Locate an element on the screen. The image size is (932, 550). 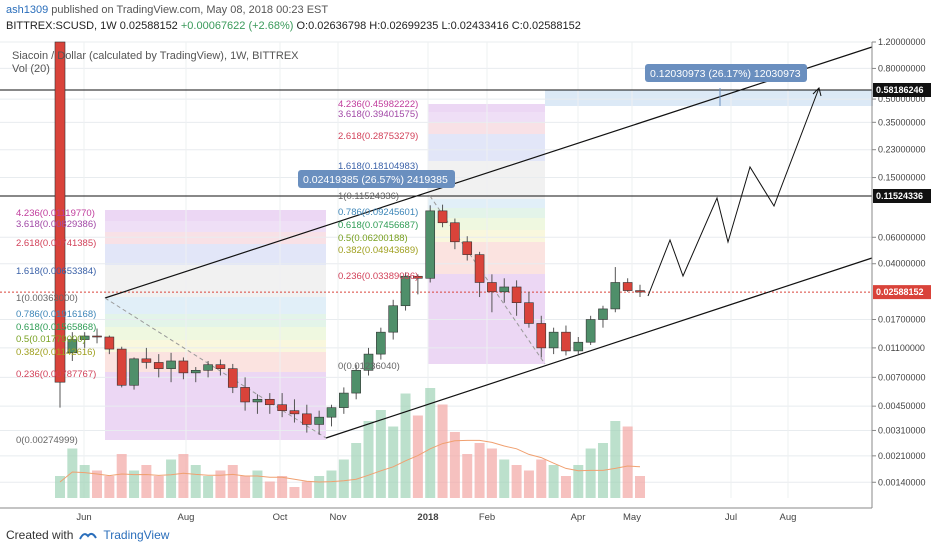
y-tick-label: 0.15000000 is located at coordinates (902, 178).